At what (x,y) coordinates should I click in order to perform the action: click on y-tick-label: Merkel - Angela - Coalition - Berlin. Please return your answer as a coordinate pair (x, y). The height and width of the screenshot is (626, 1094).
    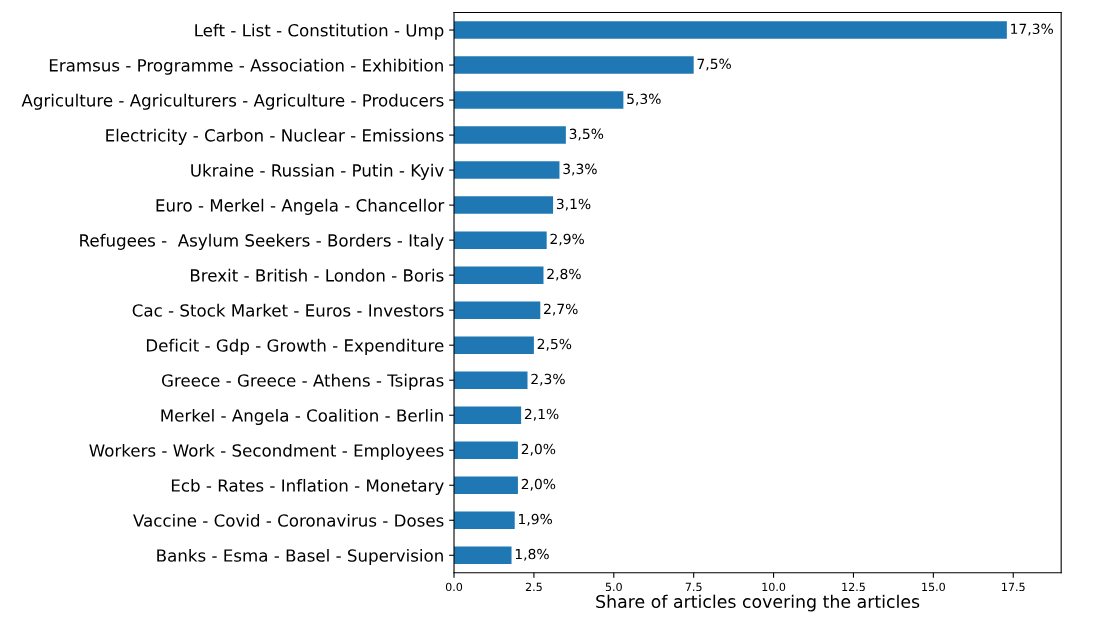
    Looking at the image, I should click on (302, 417).